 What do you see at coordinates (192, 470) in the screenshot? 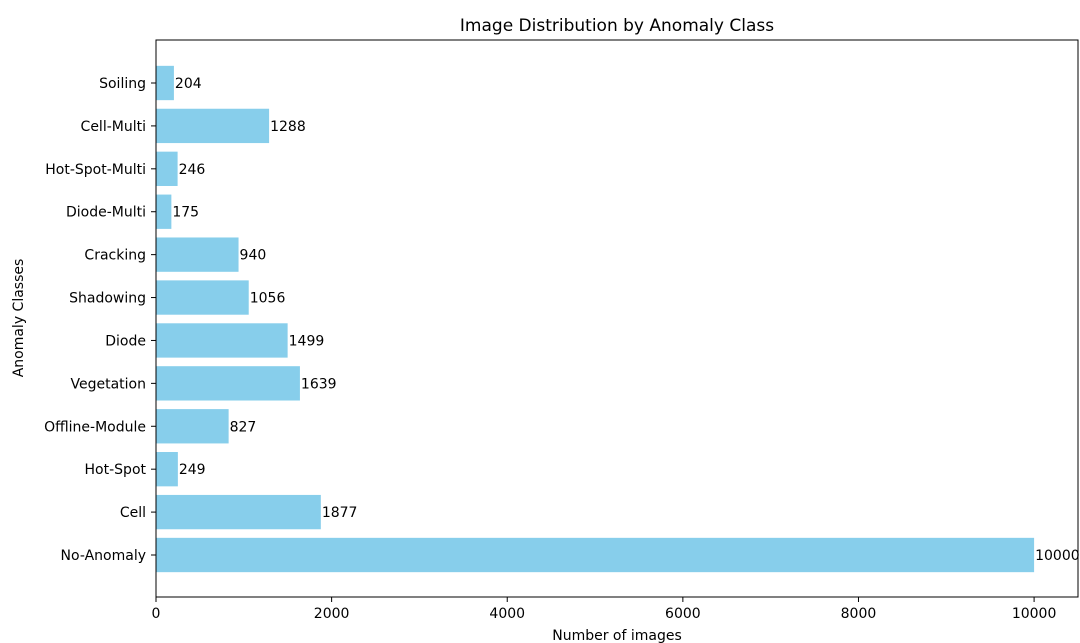
I see `value-label: 249` at bounding box center [192, 470].